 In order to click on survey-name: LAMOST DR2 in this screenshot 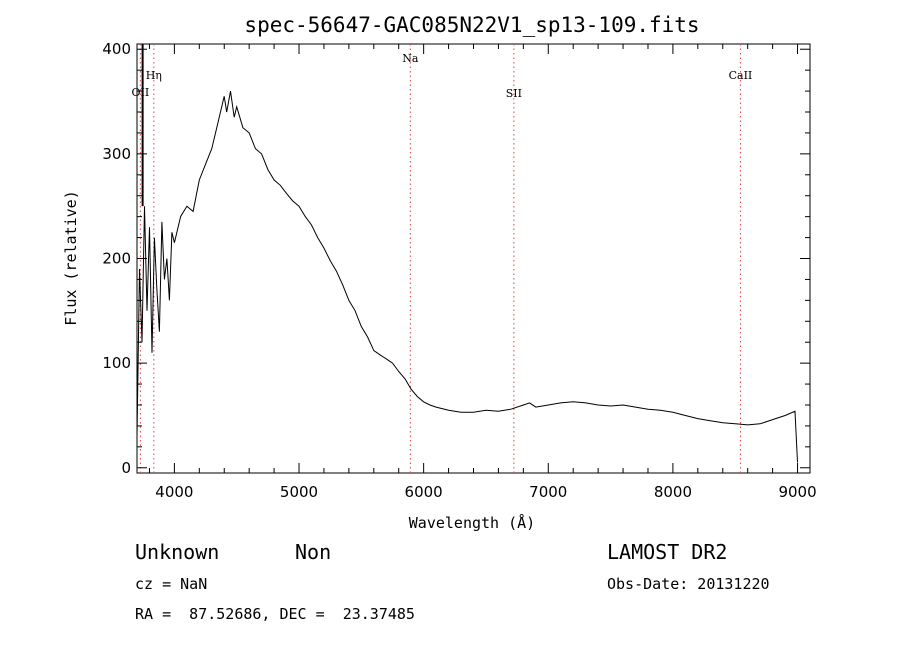, I will do `click(667, 552)`.